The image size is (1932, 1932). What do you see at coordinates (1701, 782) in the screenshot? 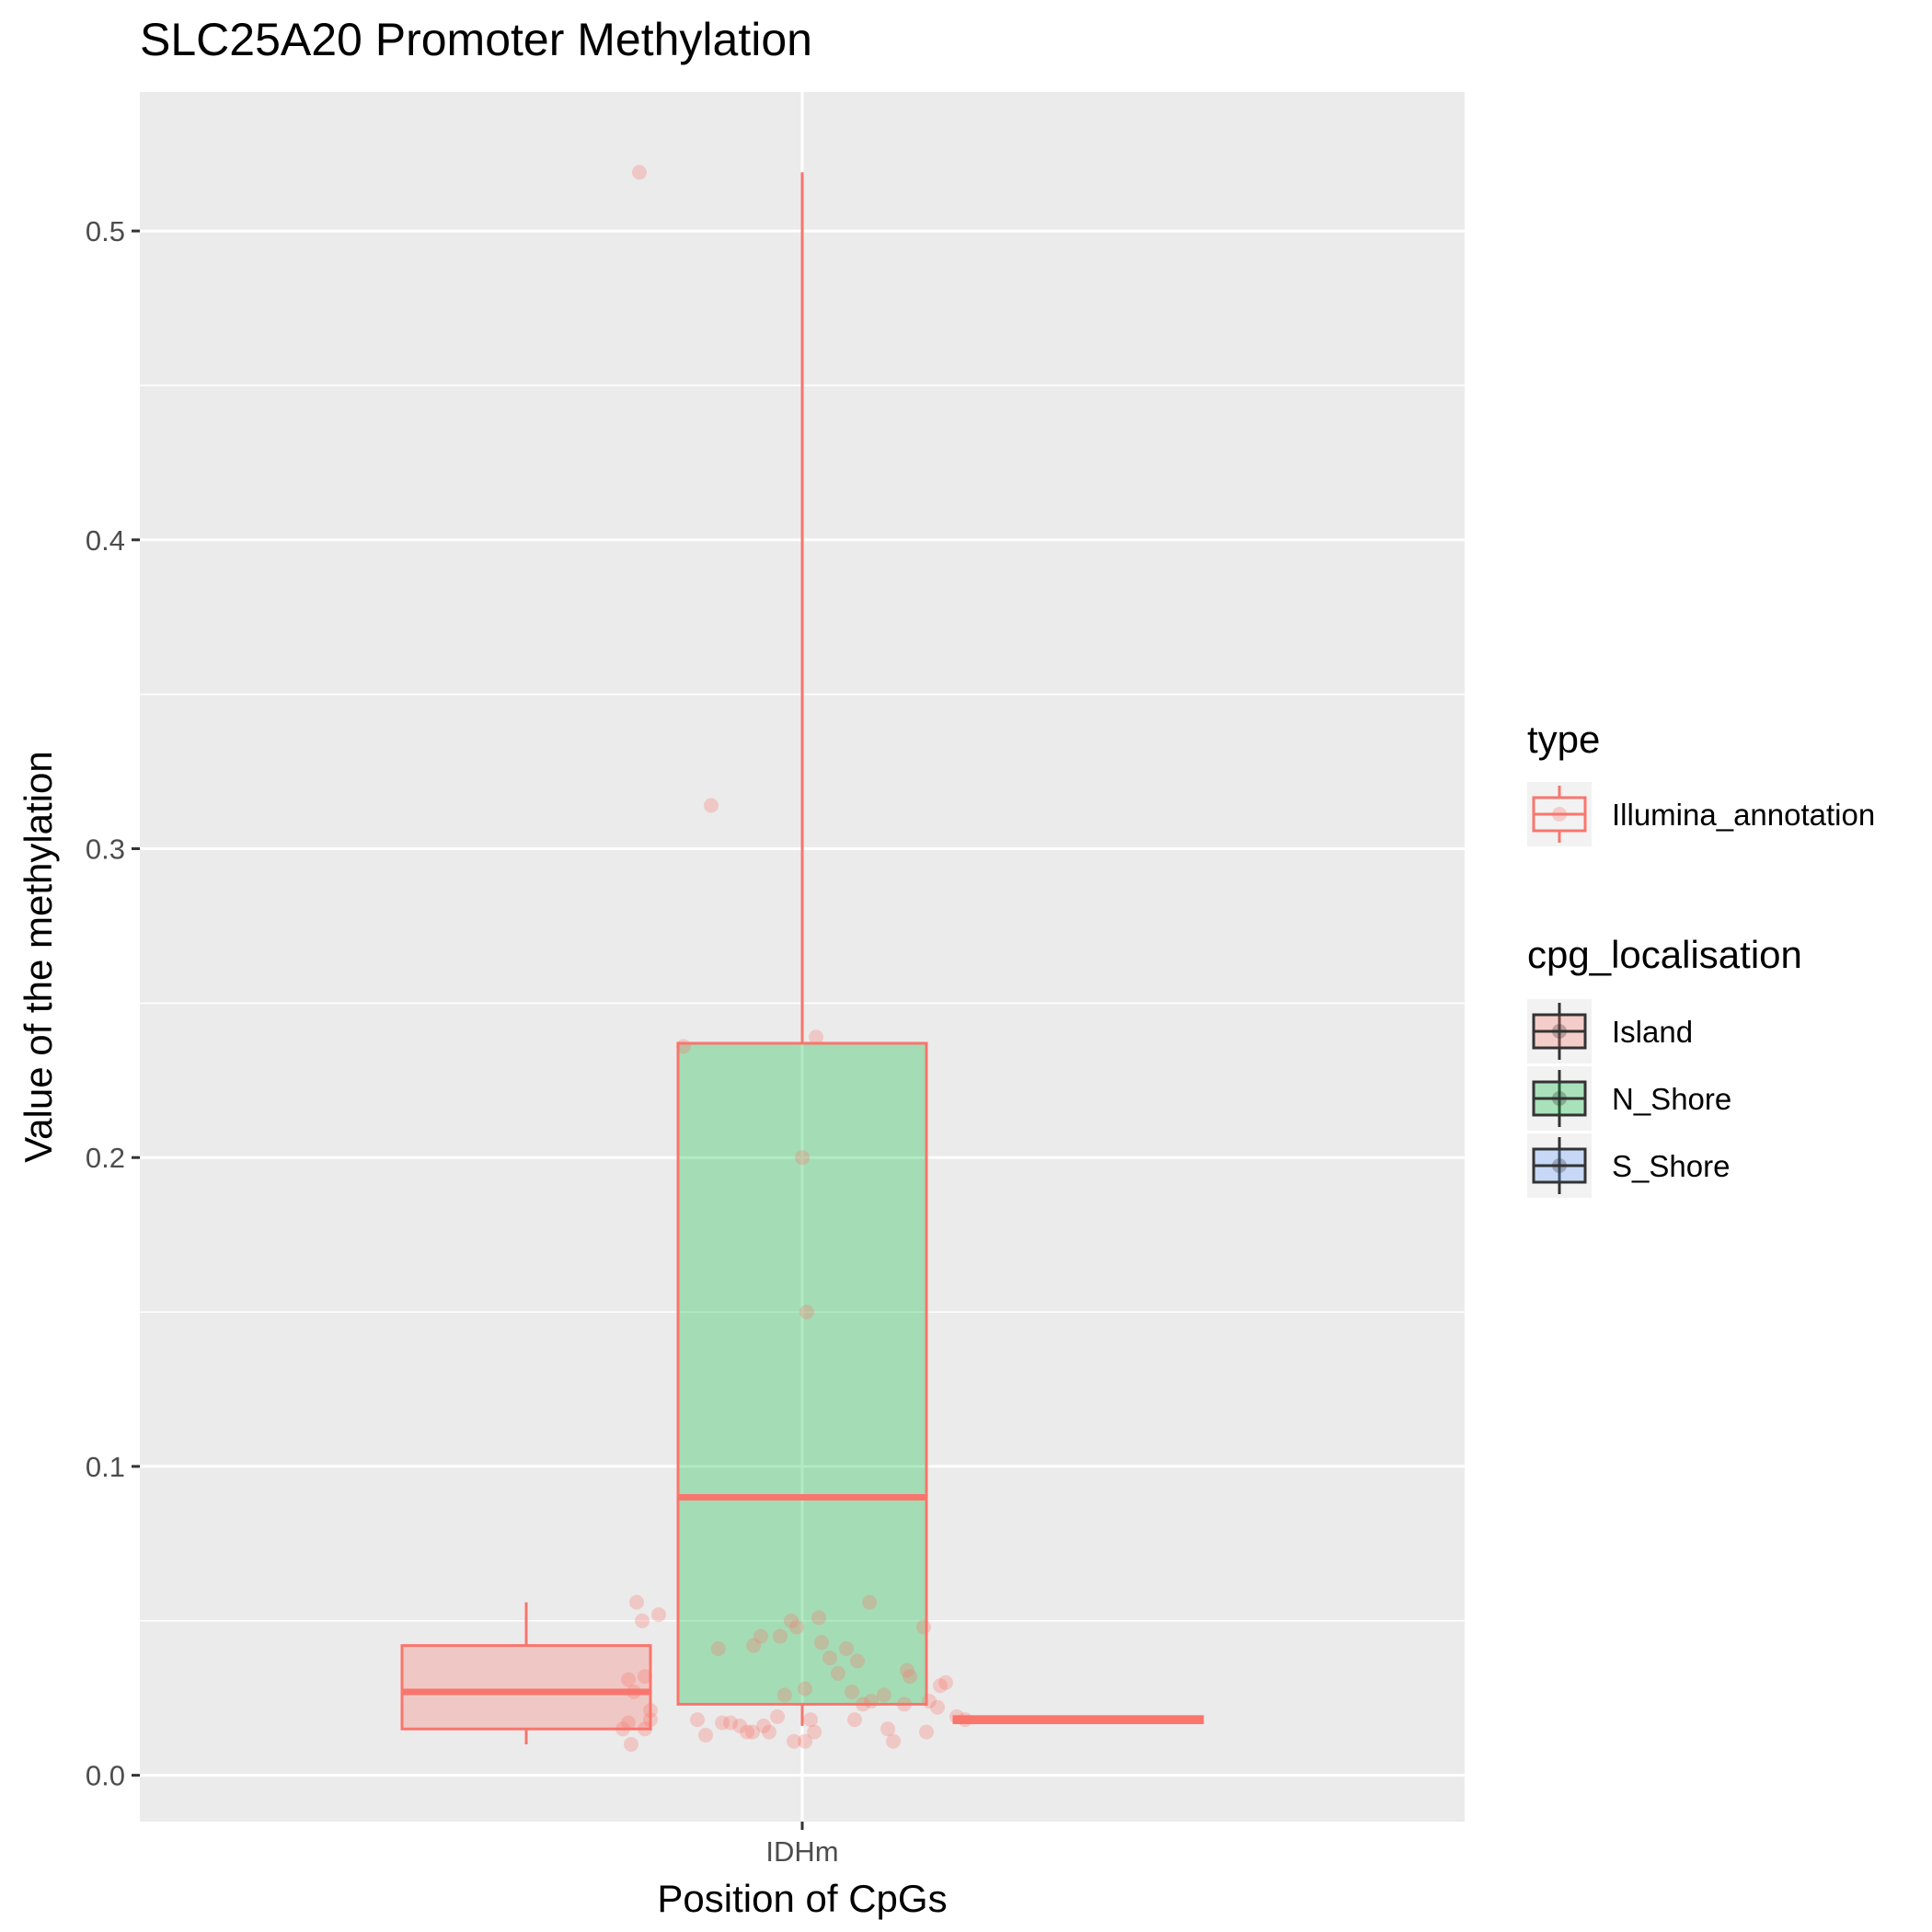
I see `legend-type: type Illumina_annotation` at bounding box center [1701, 782].